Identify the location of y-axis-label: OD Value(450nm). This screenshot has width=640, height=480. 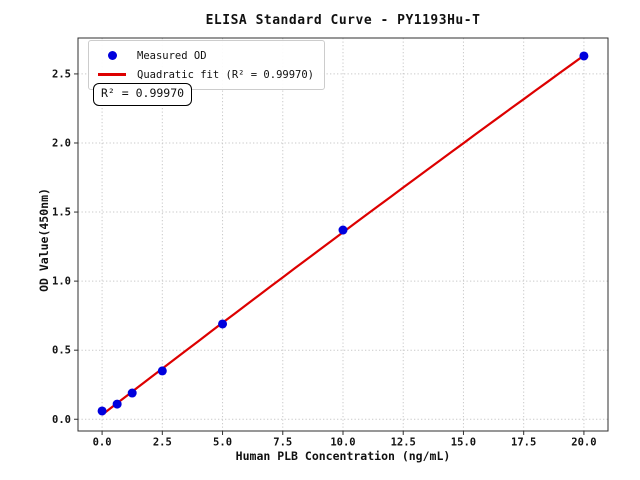
(44, 240).